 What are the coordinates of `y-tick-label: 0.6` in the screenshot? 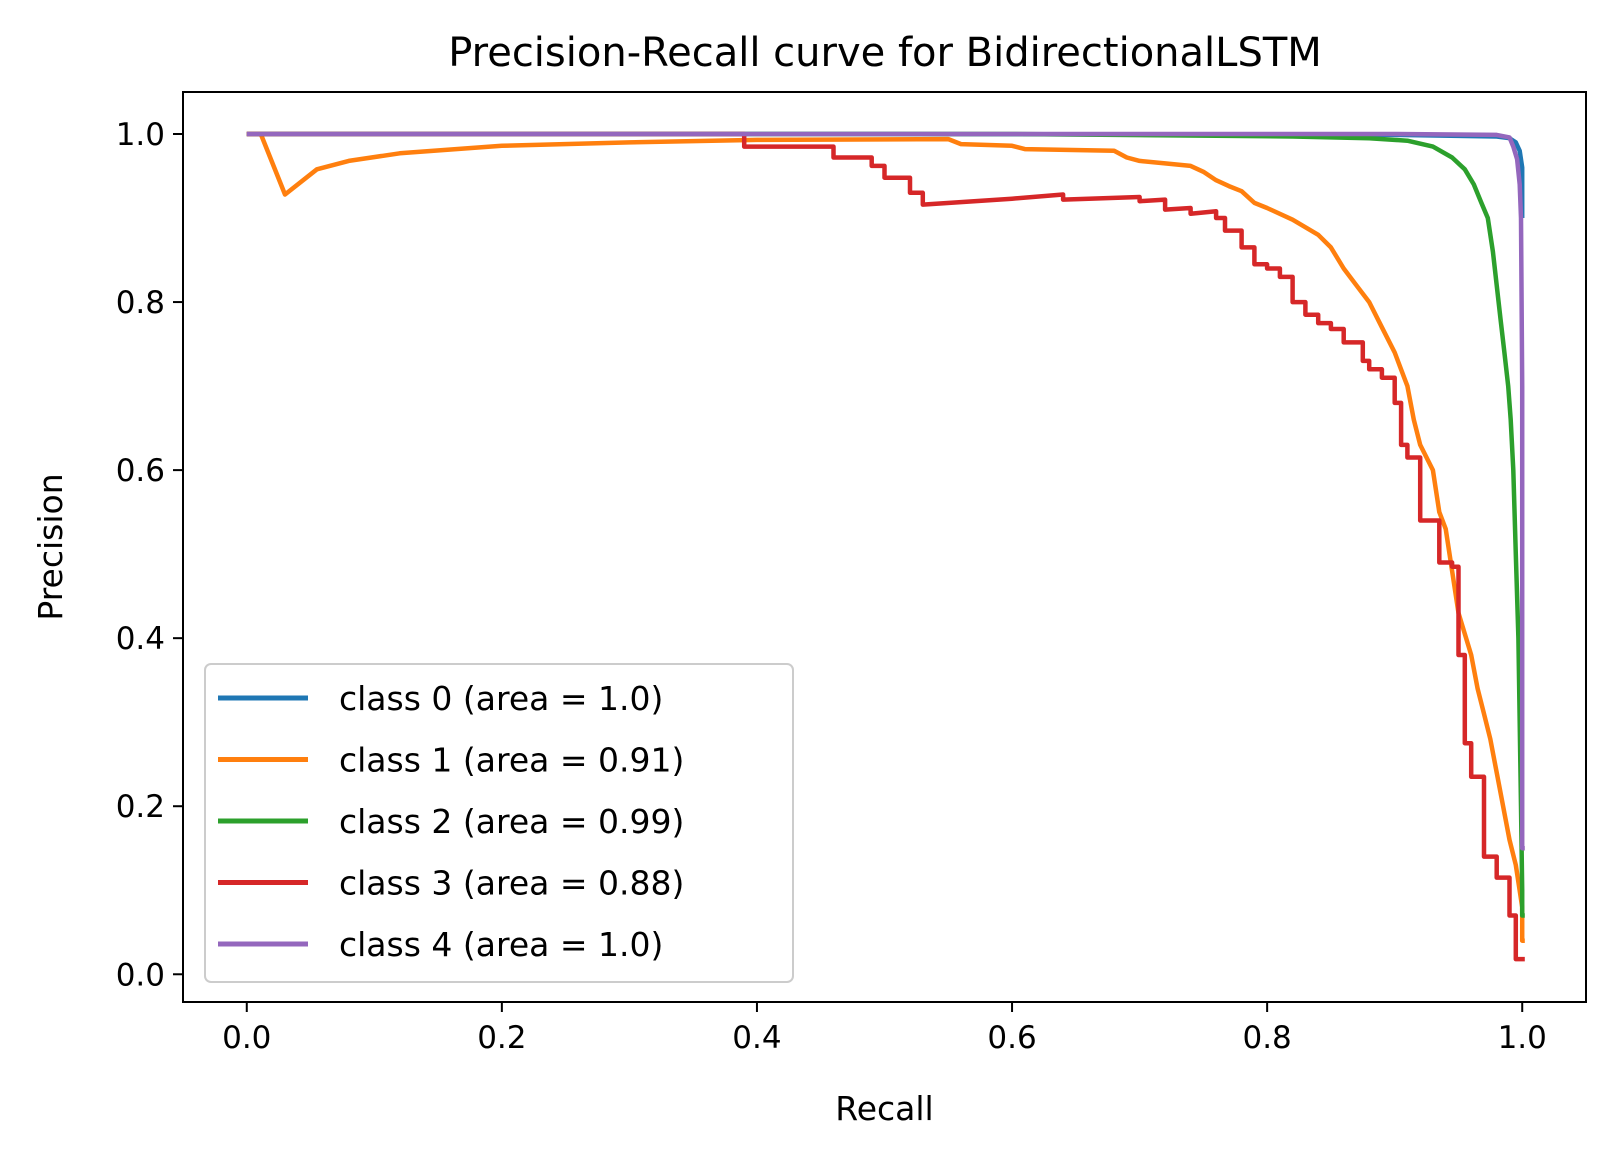 It's located at (140, 471).